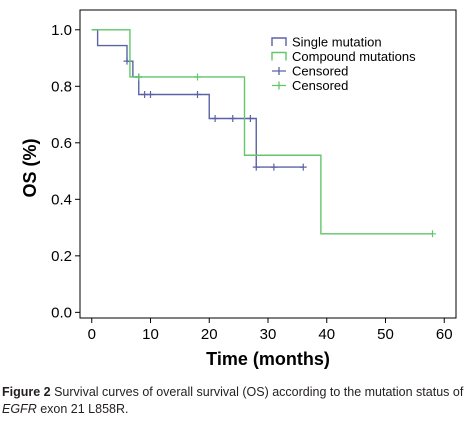  What do you see at coordinates (65, 171) in the screenshot?
I see `y-axis: 0.0 0.2 0.4 0.6 0.8 1.0` at bounding box center [65, 171].